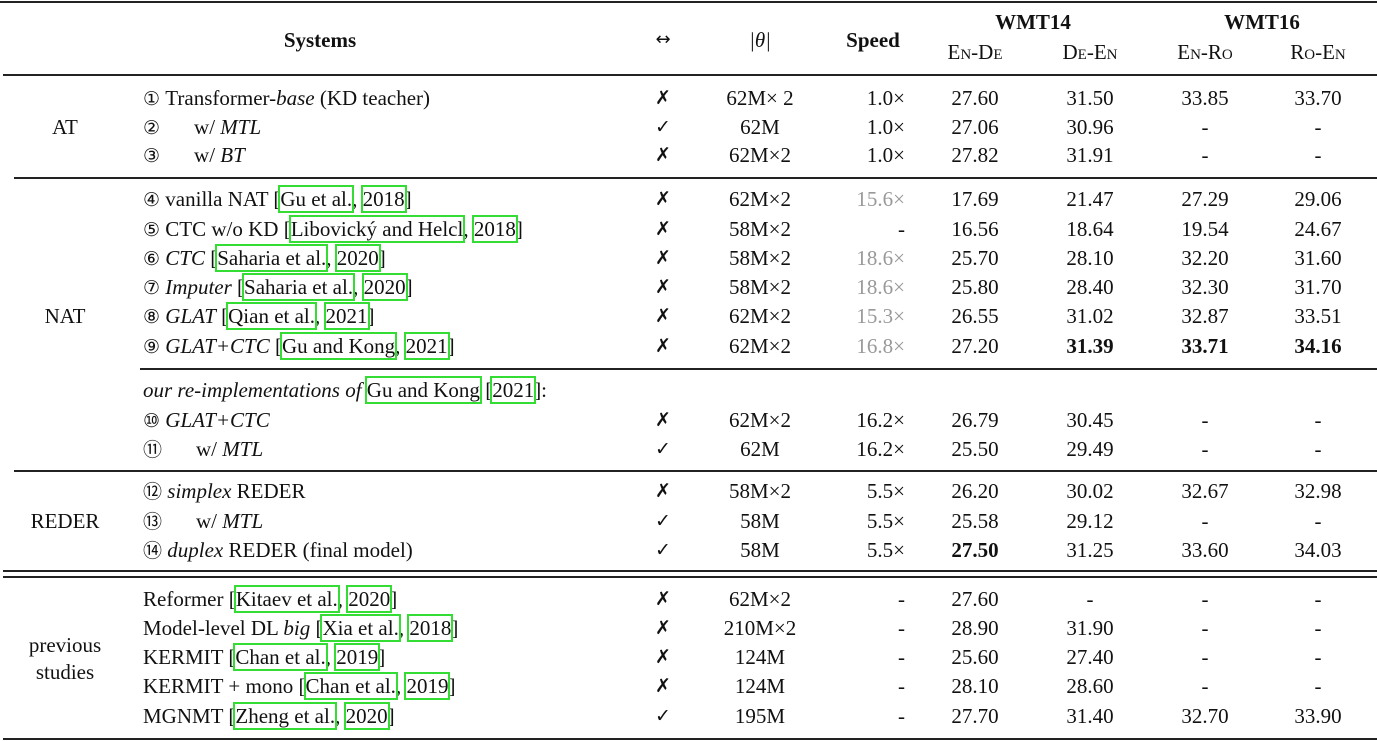 The image size is (1377, 741). What do you see at coordinates (1318, 346) in the screenshot?
I see `score-cell: 34.16` at bounding box center [1318, 346].